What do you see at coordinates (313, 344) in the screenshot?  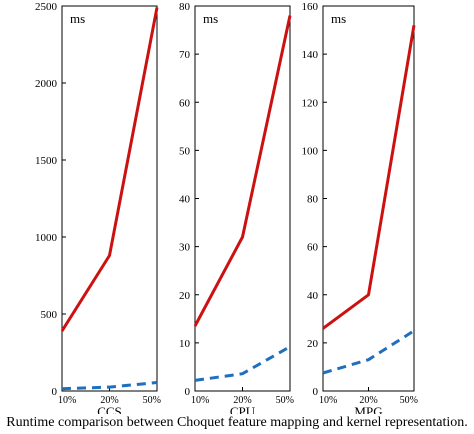 I see `panel-3-ytick-label: 20` at bounding box center [313, 344].